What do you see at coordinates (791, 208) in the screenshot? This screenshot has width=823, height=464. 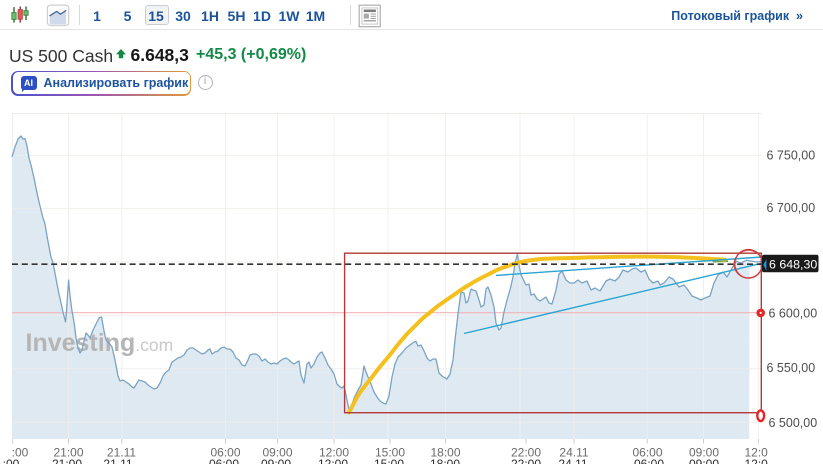 I see `svg-text: 6 700,00` at bounding box center [791, 208].